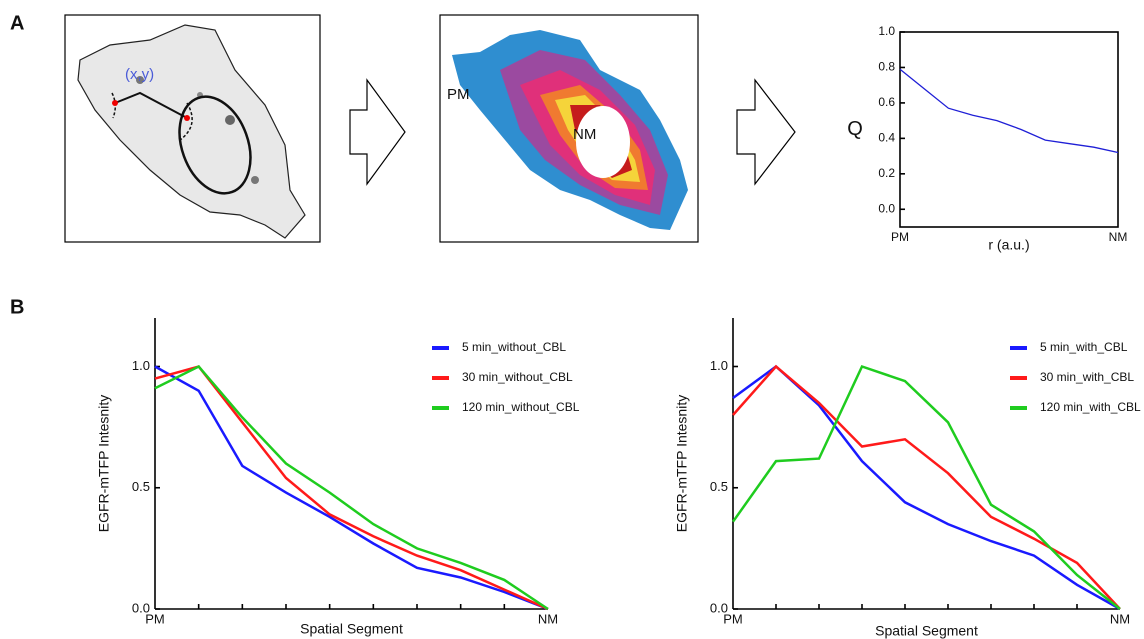 The height and width of the screenshot is (639, 1144). What do you see at coordinates (514, 347) in the screenshot?
I see `legend-label: 5 min_without_CBL` at bounding box center [514, 347].